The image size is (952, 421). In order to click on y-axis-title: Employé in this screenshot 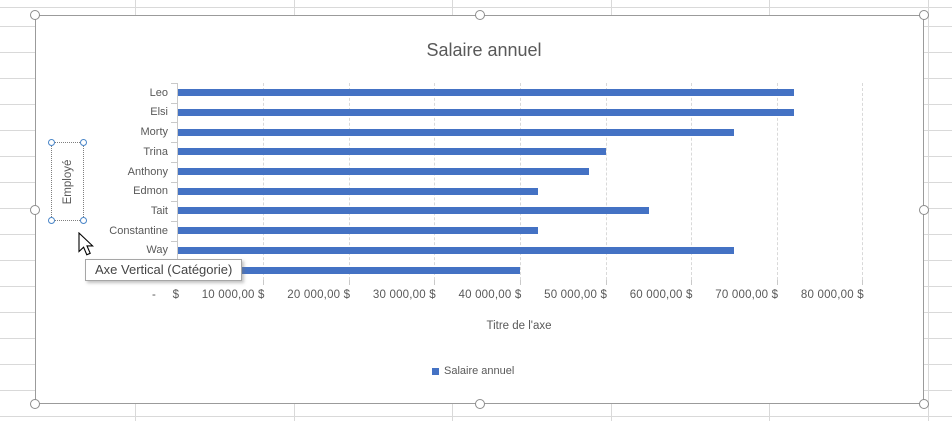, I will do `click(67, 181)`.